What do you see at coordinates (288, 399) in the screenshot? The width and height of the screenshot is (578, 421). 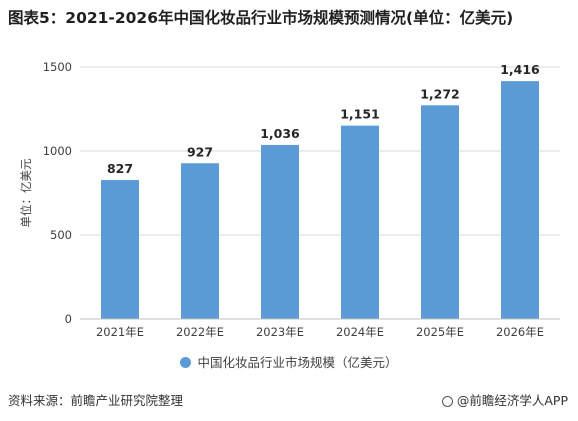 I see `footer: 资料来源：前瞻产业研究院整理 @前瞻经济学人APP` at bounding box center [288, 399].